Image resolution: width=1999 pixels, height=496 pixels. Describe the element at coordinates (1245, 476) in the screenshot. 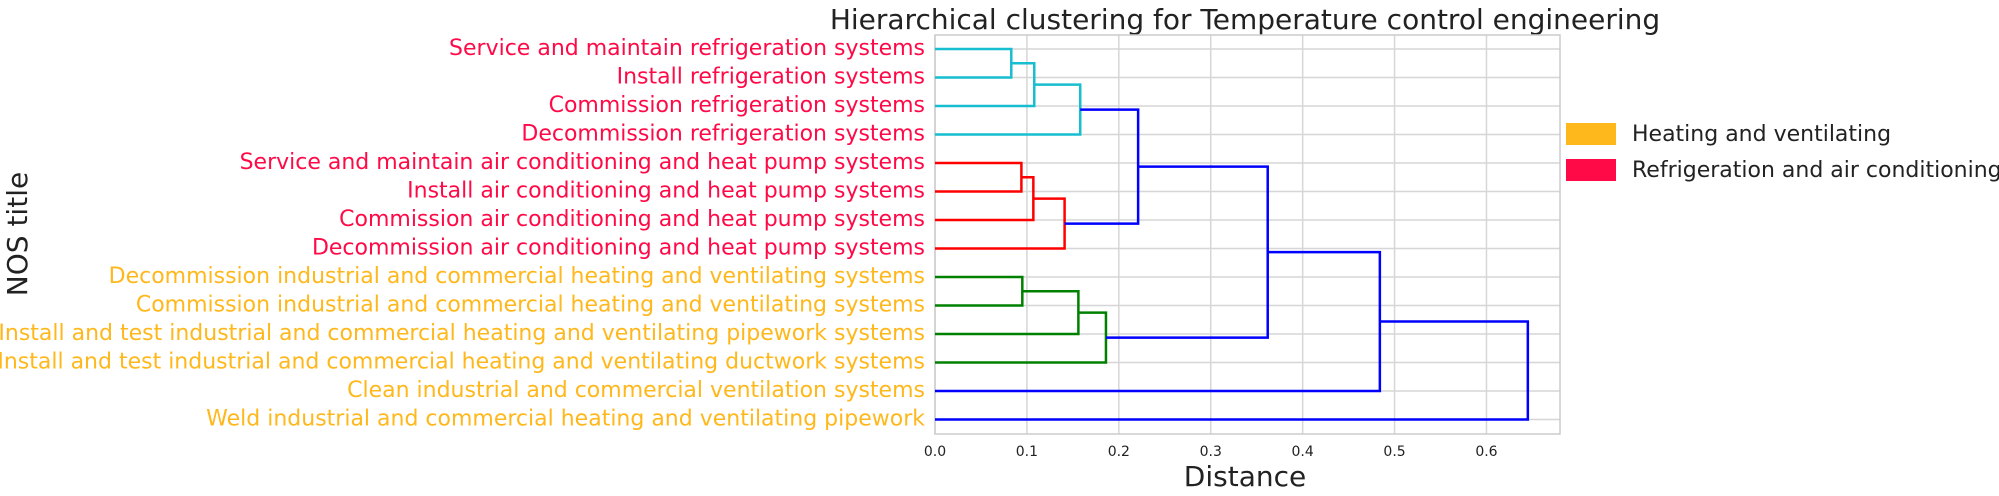

I see `x-axis-label: Distance` at that location.